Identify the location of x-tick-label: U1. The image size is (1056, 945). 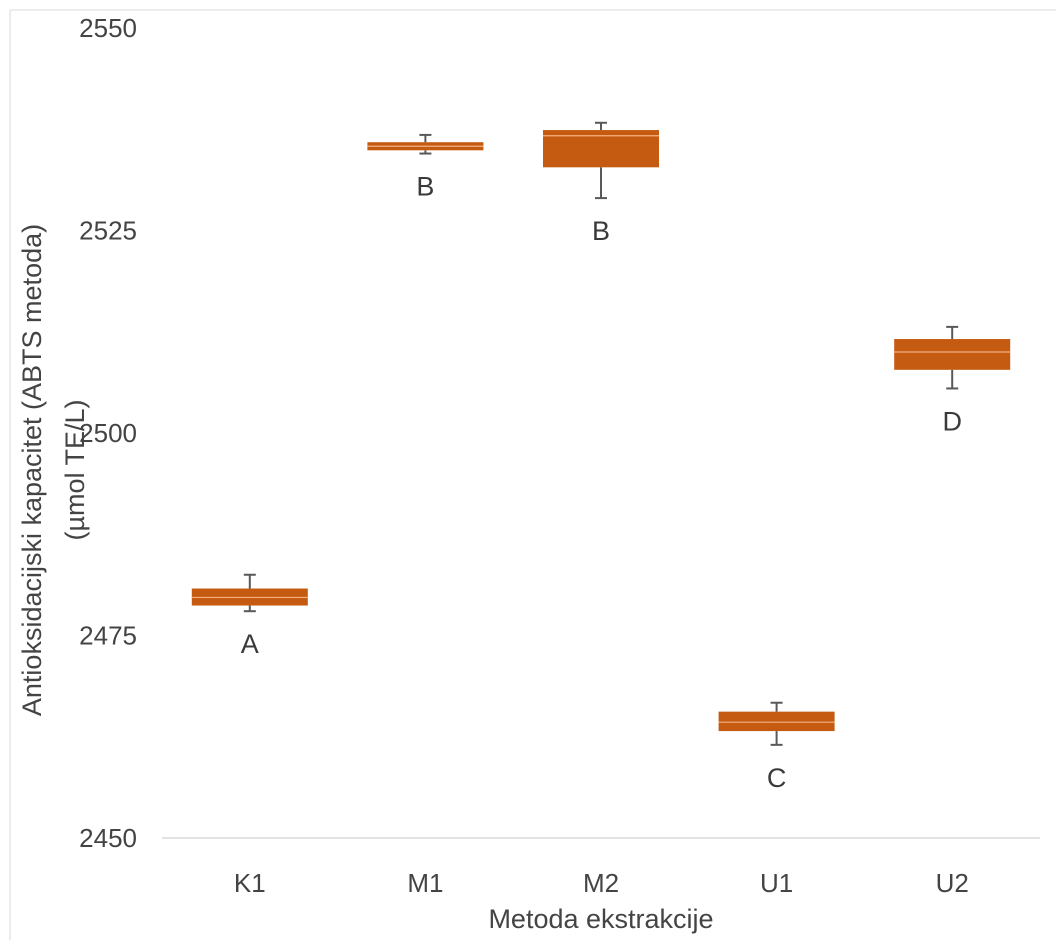
(776, 883).